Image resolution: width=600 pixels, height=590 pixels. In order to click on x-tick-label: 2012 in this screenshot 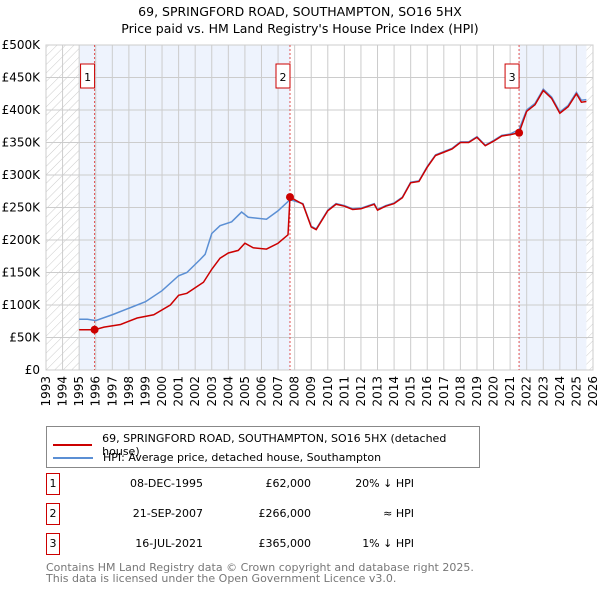, I will do `click(361, 391)`.